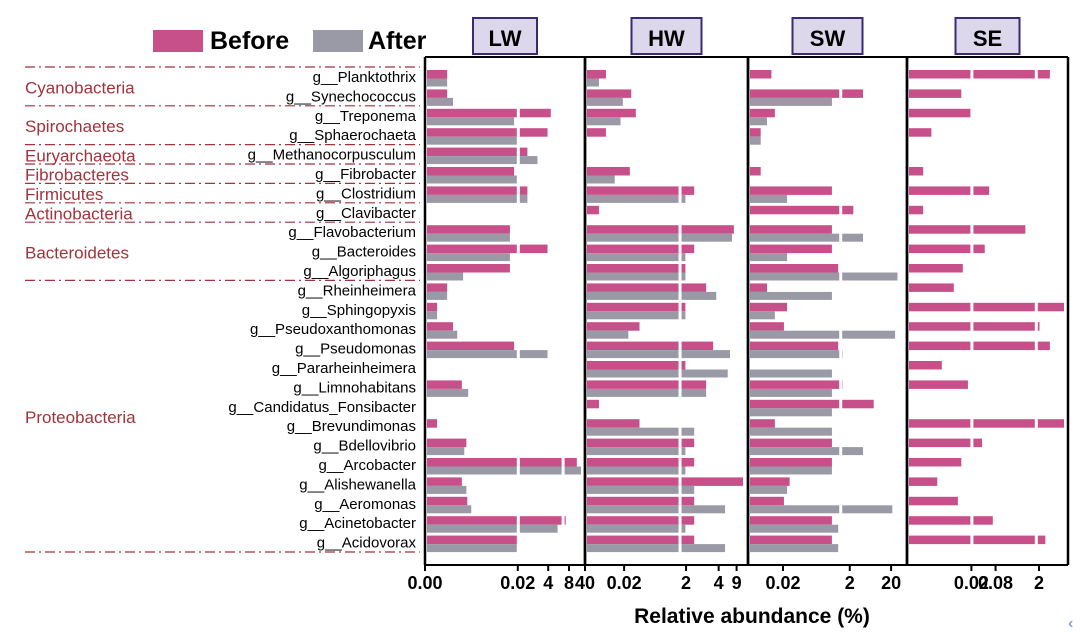  I want to click on category-label: g__Brevundimonas, so click(351, 426).